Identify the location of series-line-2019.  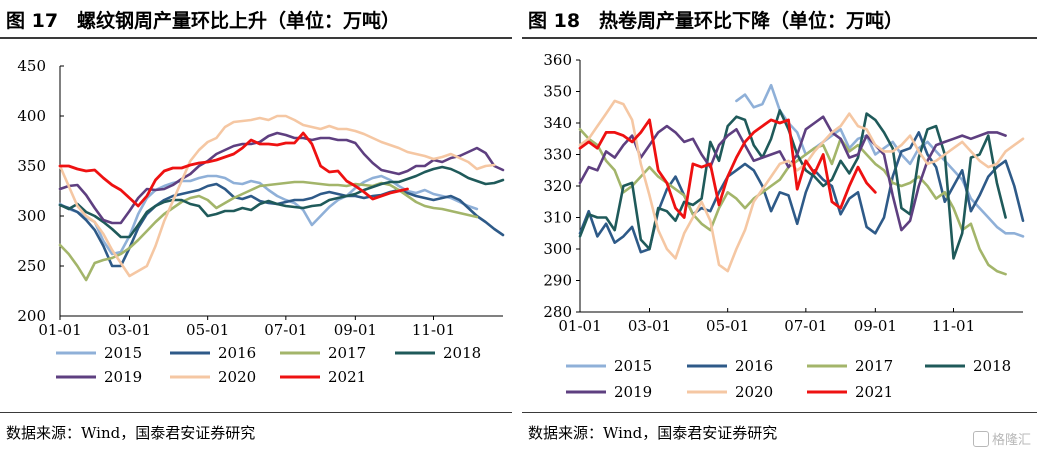
(281, 178).